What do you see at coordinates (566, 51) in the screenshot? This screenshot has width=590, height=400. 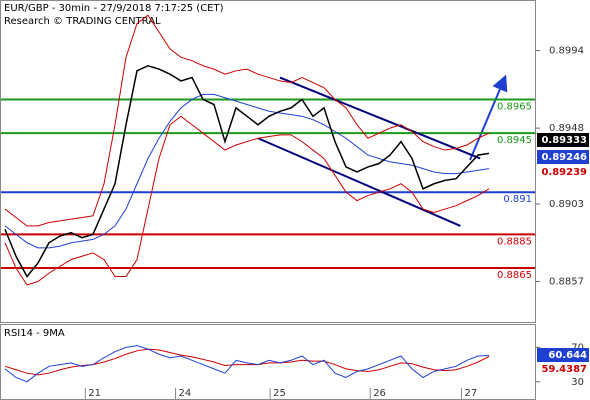 I see `y-tick-label: 0.8994` at bounding box center [566, 51].